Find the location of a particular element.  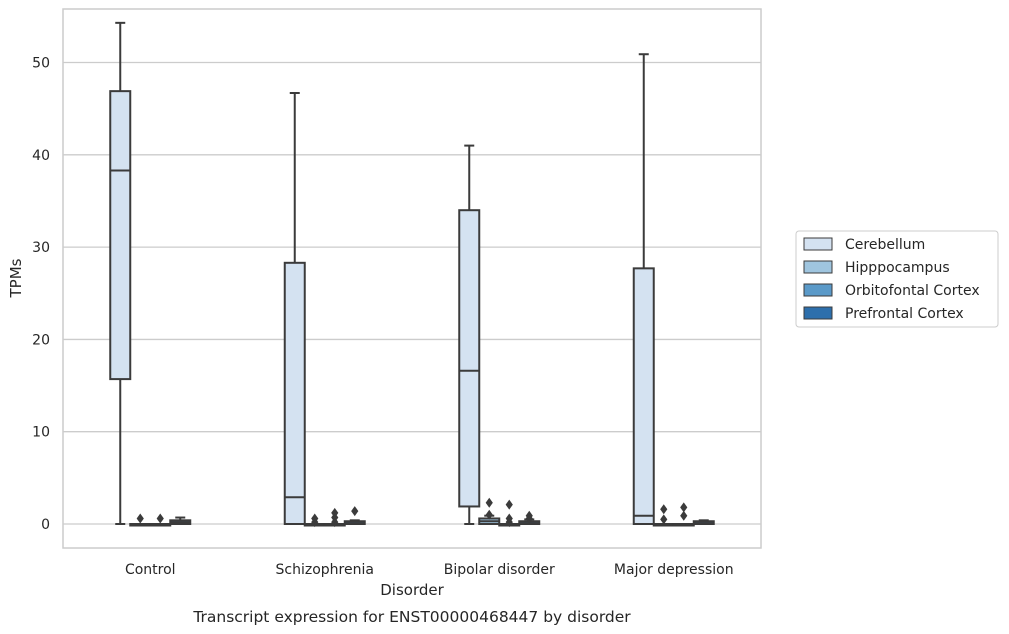

x-tick-label: Control is located at coordinates (150, 570).